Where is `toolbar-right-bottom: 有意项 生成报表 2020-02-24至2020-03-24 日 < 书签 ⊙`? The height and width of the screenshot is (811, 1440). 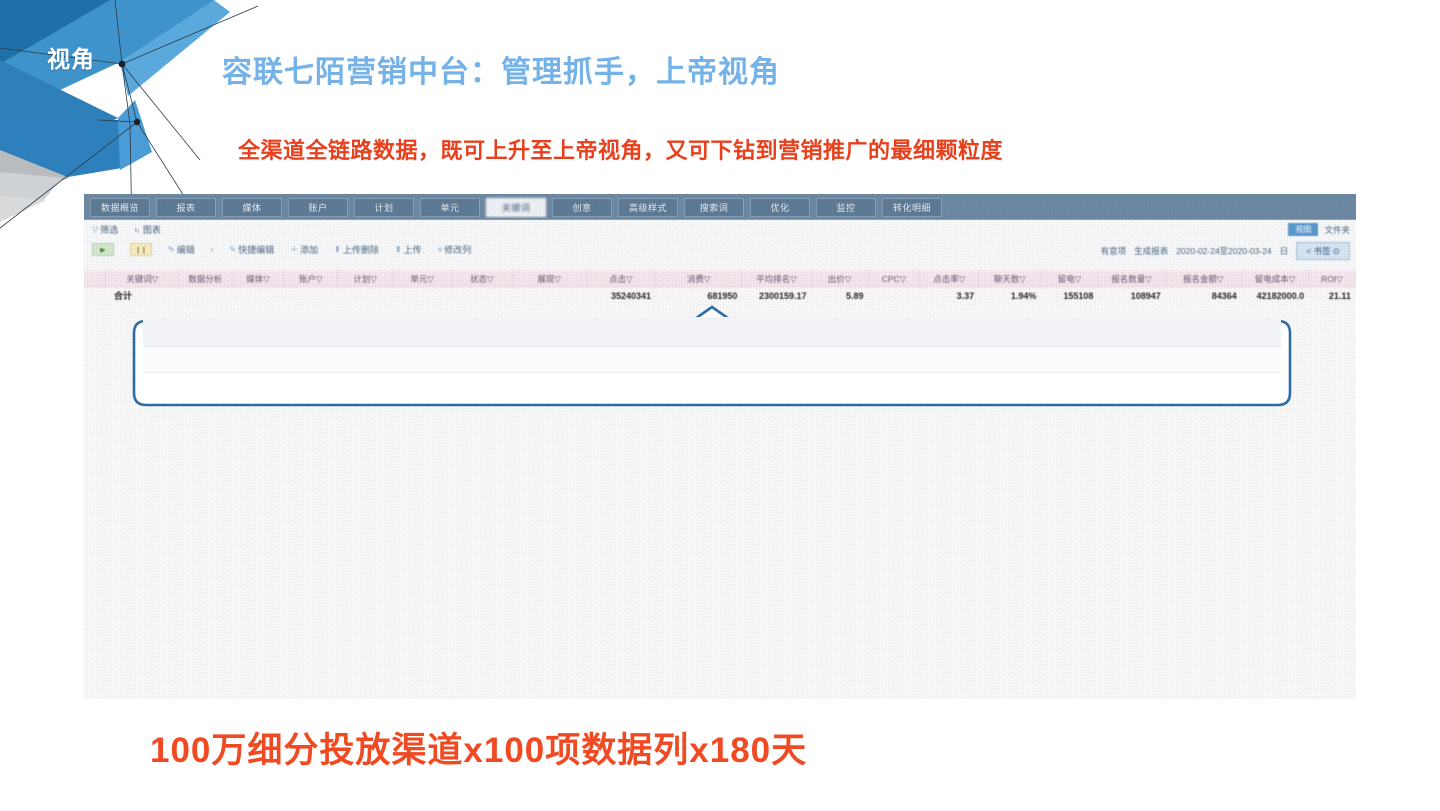
toolbar-right-bottom: 有意项 生成报表 2020-02-24至2020-03-24 日 < 书签 ⊙ is located at coordinates (1225, 251).